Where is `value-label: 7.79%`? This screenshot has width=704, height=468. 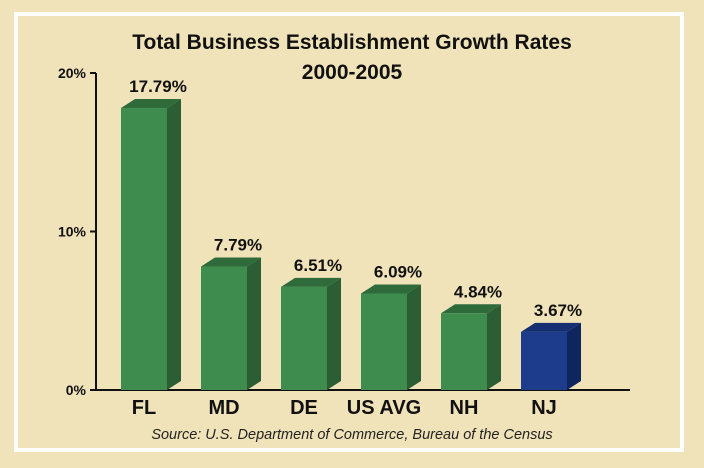 value-label: 7.79% is located at coordinates (238, 245).